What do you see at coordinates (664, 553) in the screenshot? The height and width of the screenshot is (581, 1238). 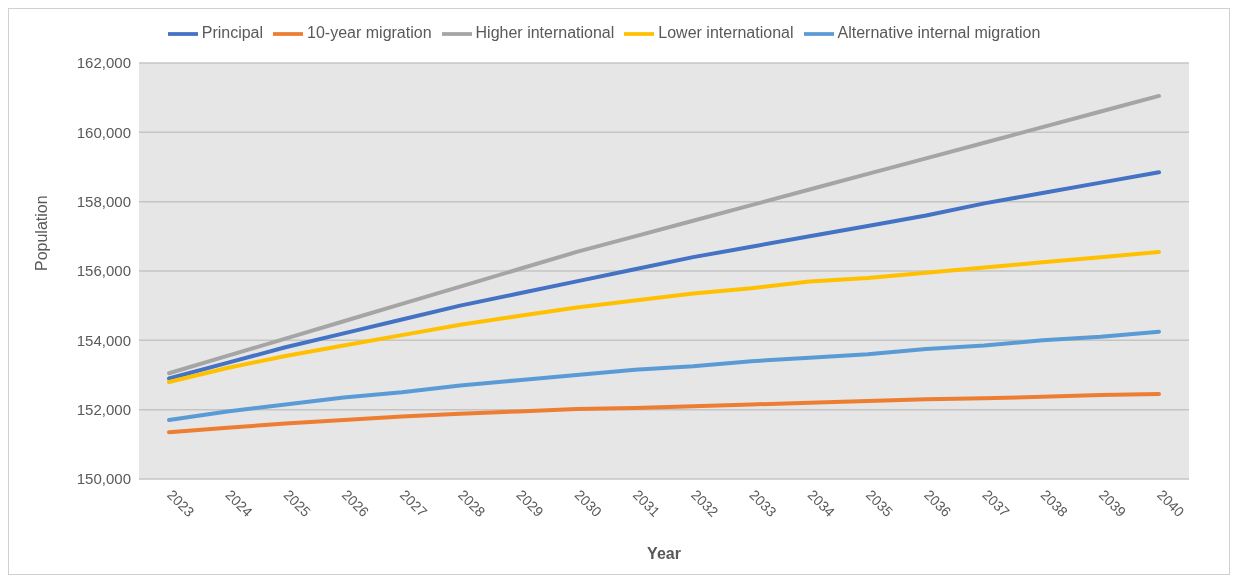 I see `x-axis-title: Year` at bounding box center [664, 553].